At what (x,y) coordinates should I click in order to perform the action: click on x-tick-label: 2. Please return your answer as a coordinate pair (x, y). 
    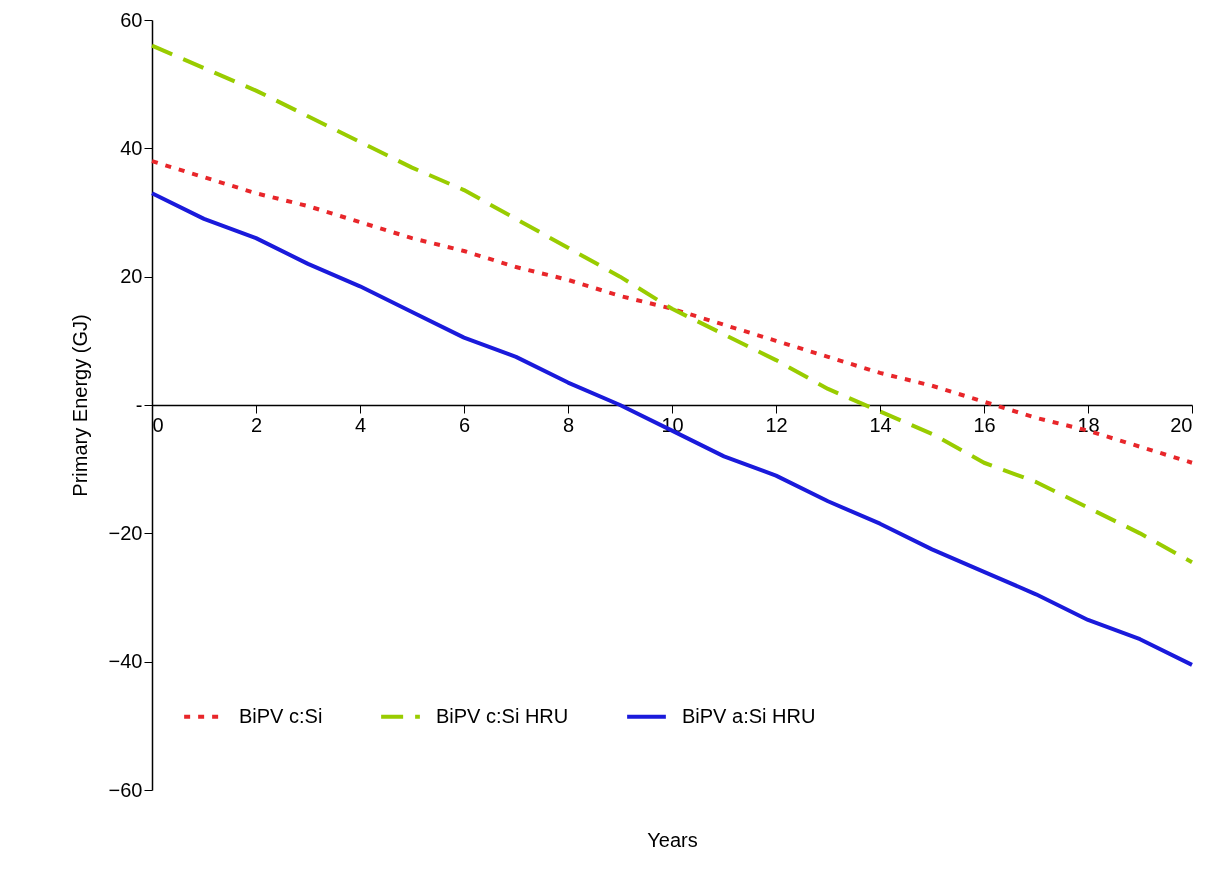
    Looking at the image, I should click on (256, 424).